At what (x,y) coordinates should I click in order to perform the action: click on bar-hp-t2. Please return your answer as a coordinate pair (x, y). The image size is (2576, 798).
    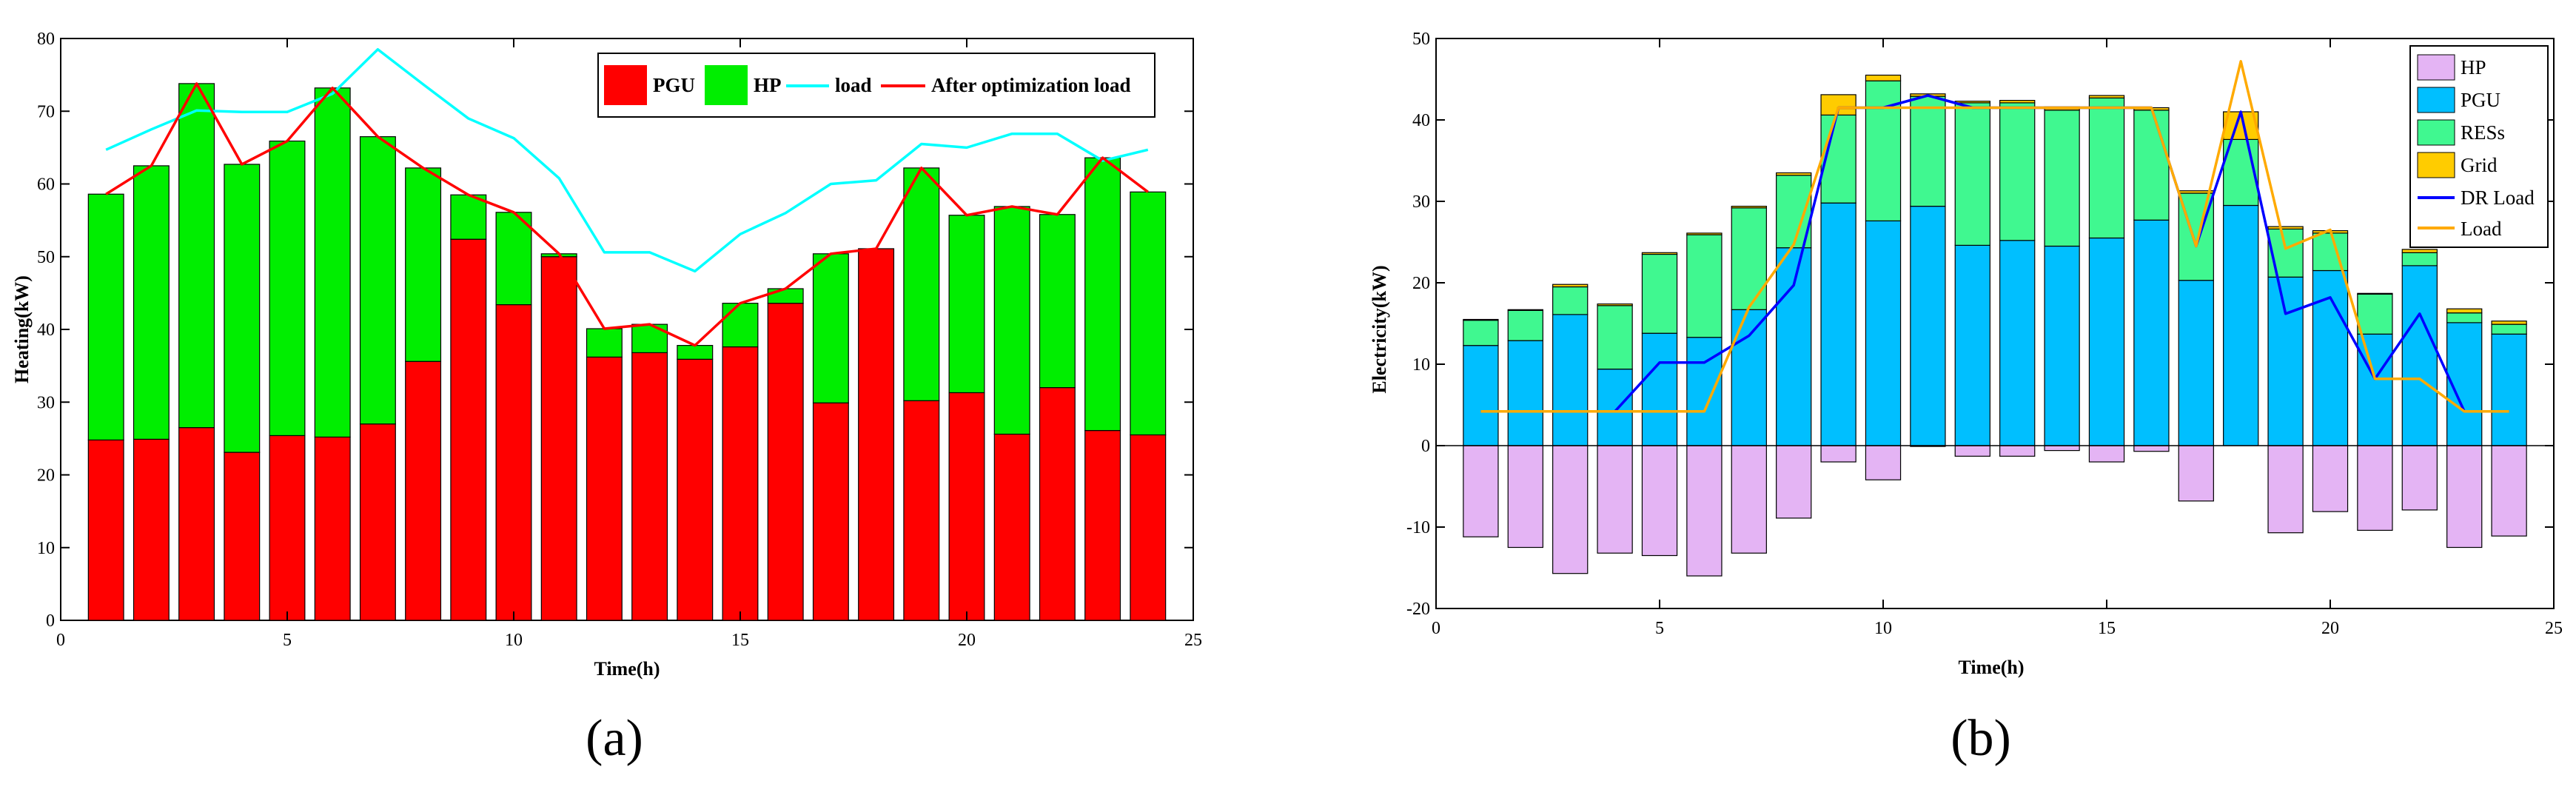
    Looking at the image, I should click on (1525, 497).